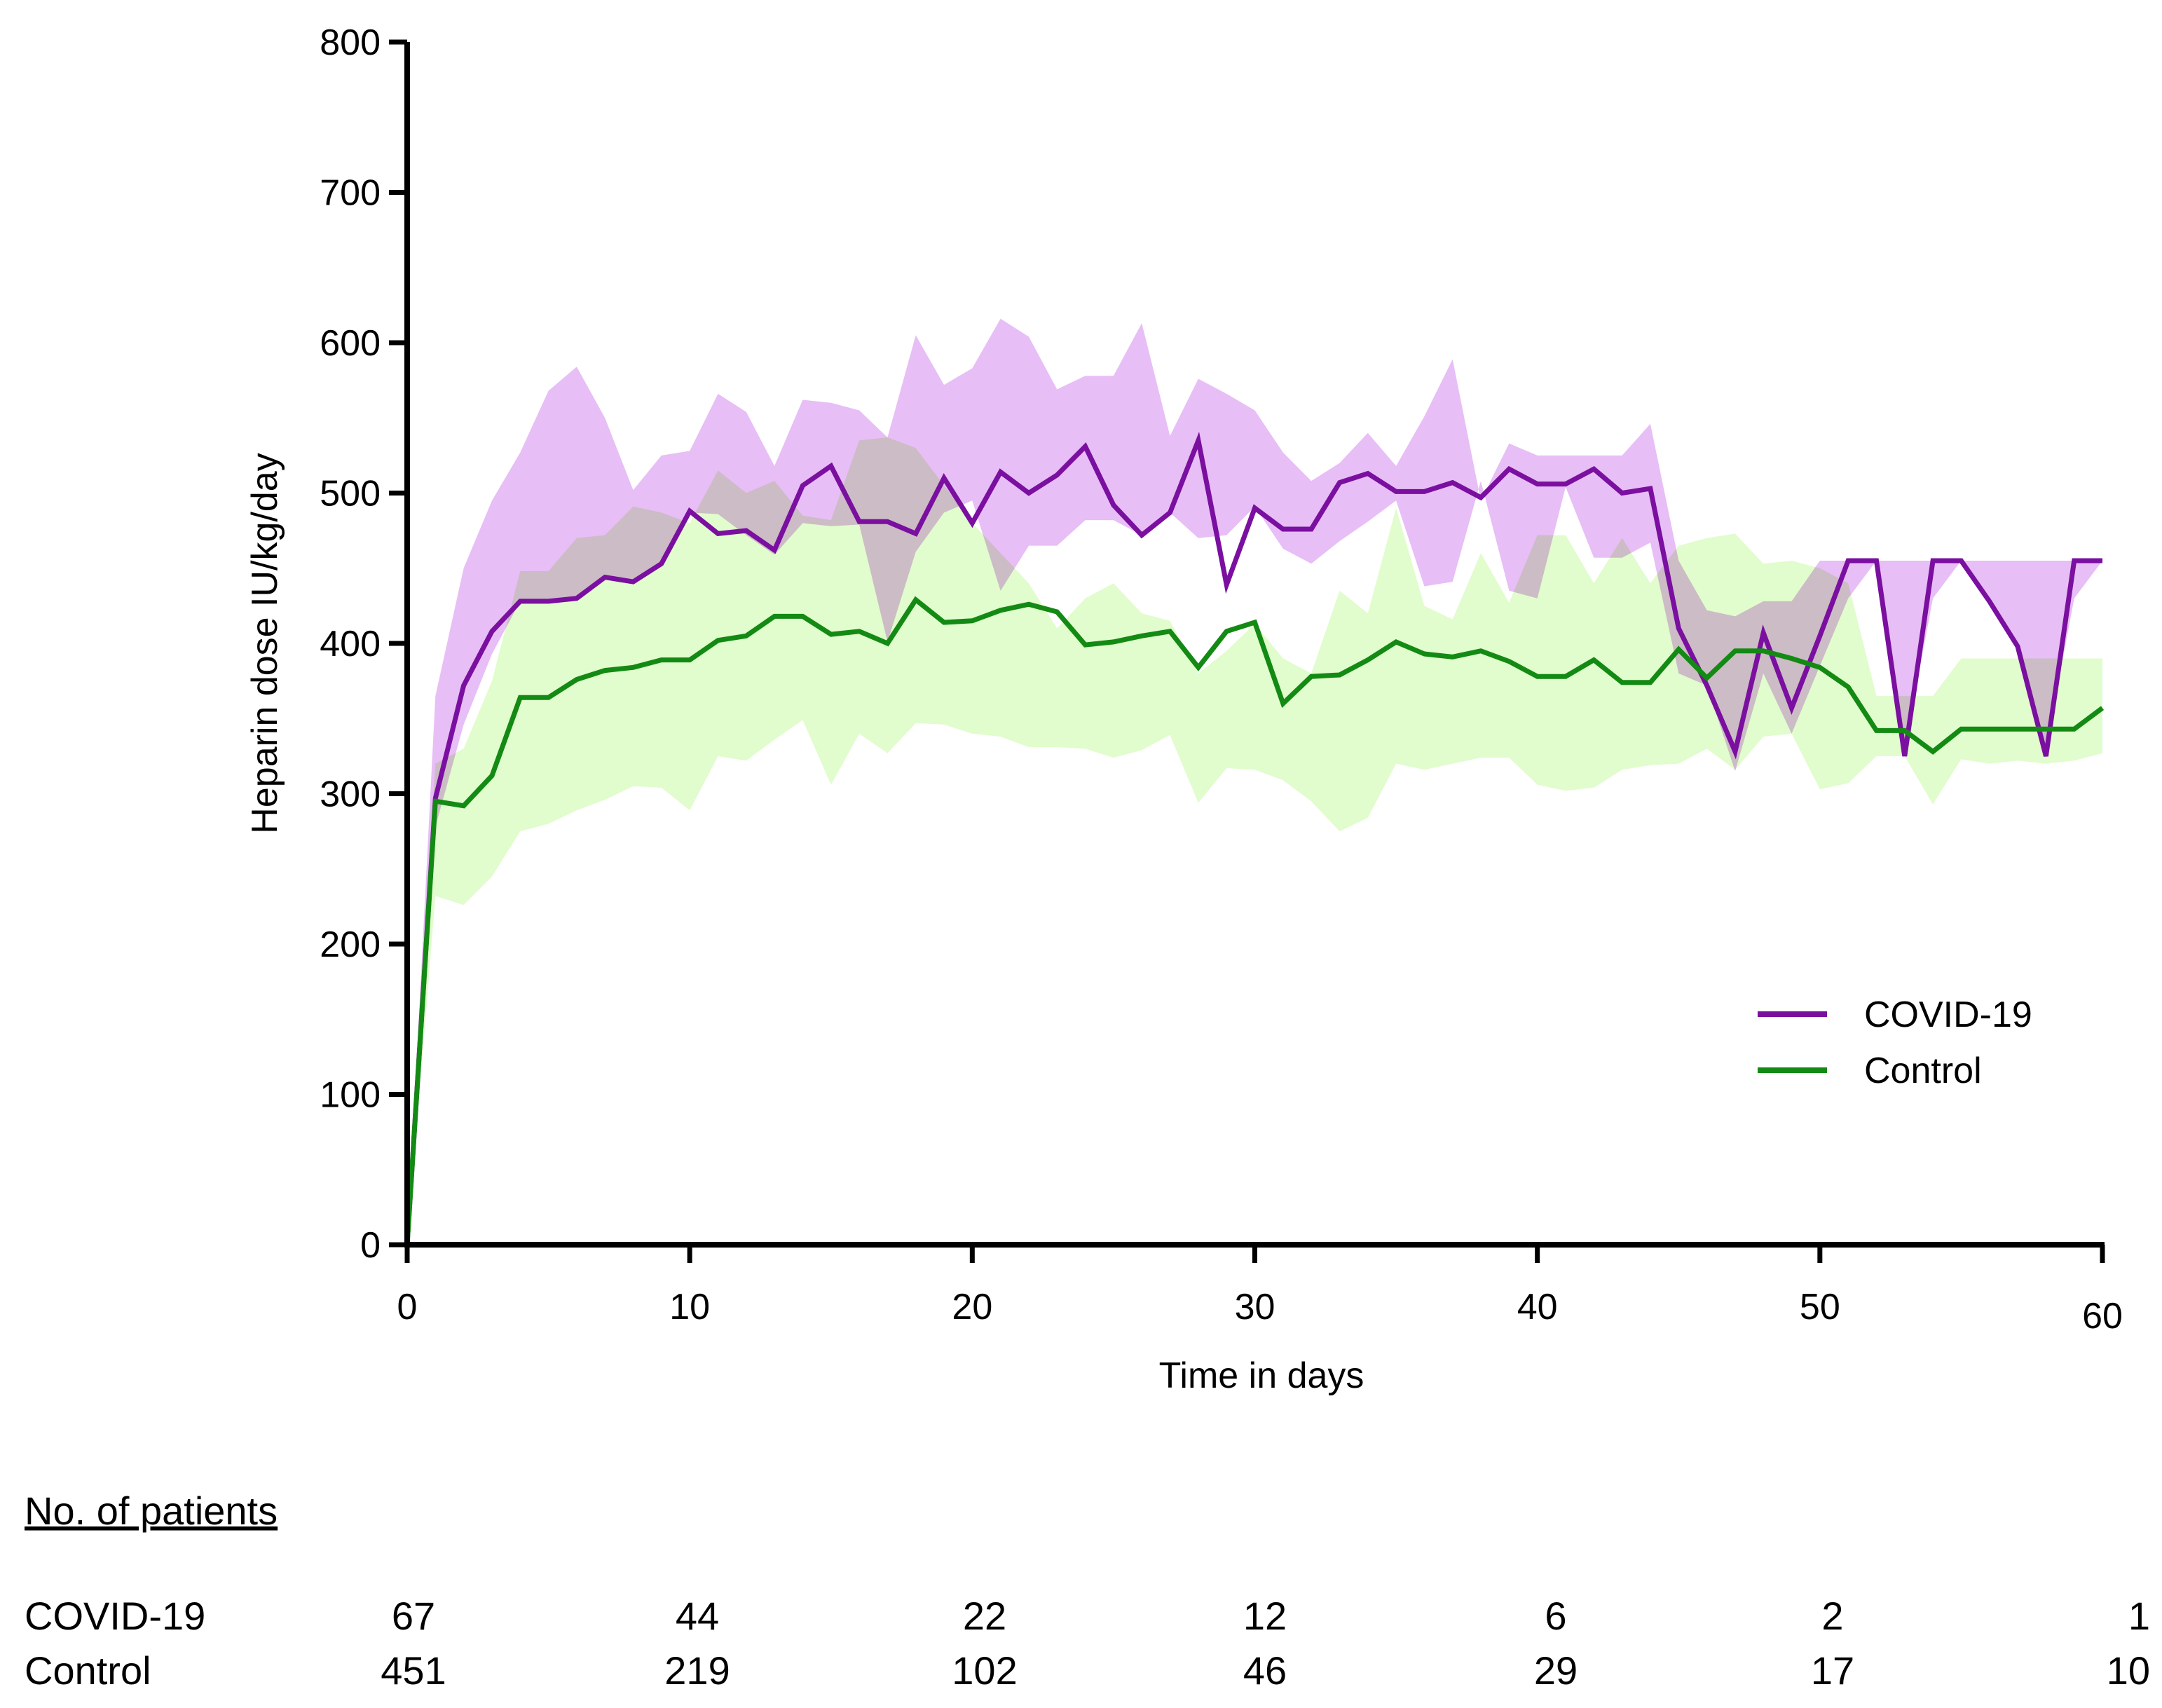  Describe the element at coordinates (413, 1616) in the screenshot. I see `risk-cell: 67` at that location.